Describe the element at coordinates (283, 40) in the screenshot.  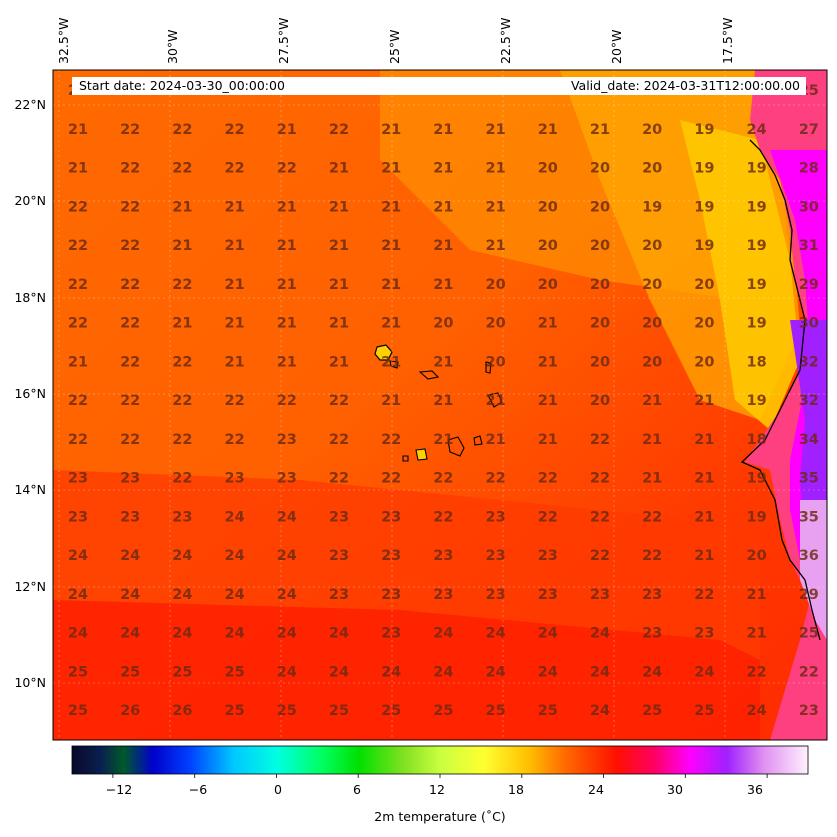
I see `lon-label: 27.5°W` at that location.